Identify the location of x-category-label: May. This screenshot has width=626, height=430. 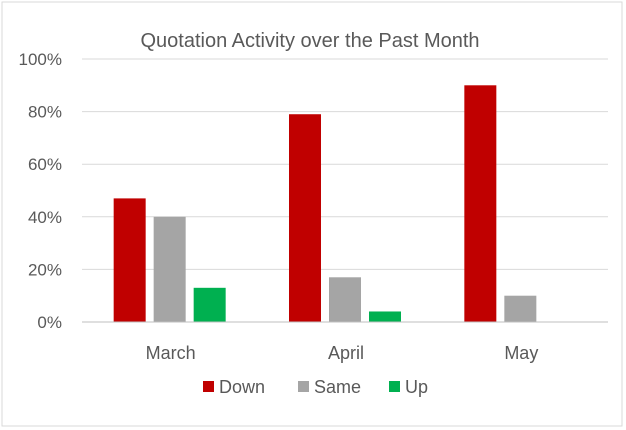
(521, 353).